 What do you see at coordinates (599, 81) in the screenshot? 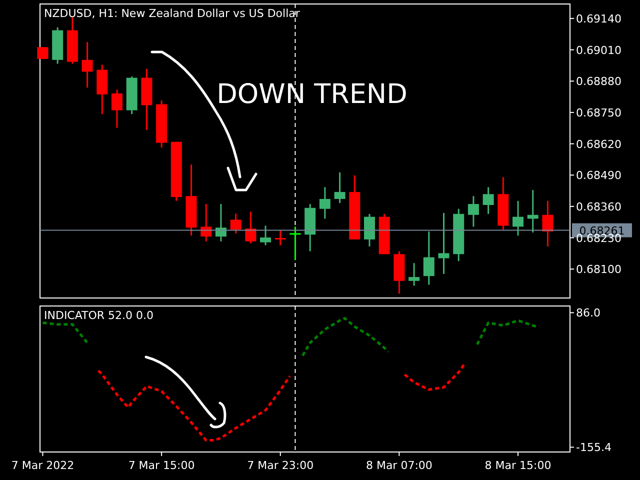
I see `y-tick-label: 0.68880` at bounding box center [599, 81].